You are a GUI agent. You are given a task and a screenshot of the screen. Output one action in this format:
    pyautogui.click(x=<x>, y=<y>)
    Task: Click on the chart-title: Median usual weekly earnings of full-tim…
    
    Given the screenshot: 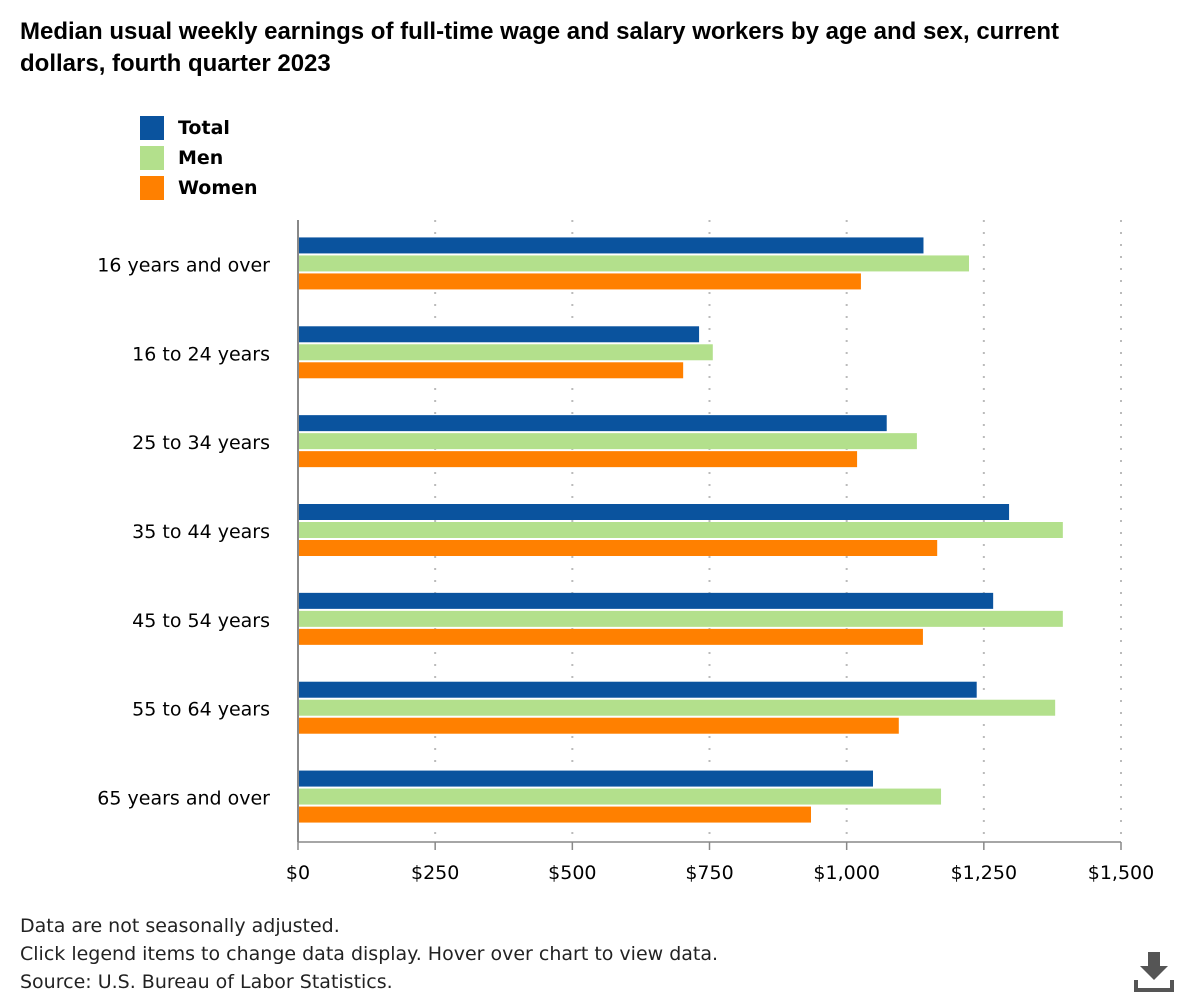 What is the action you would take?
    pyautogui.click(x=540, y=47)
    